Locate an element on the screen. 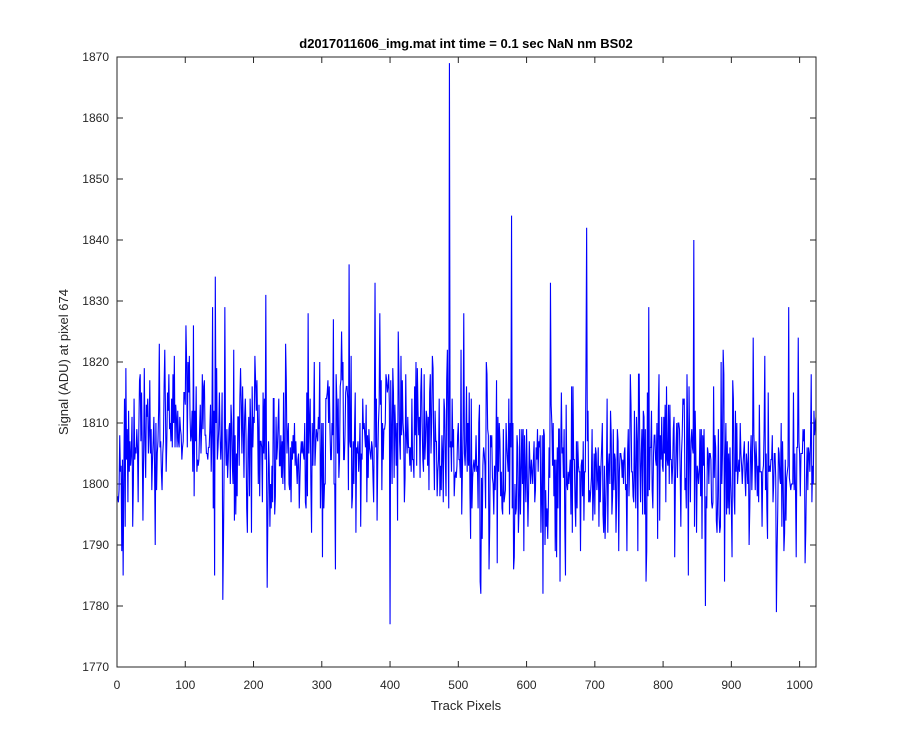  y-tick-label: 1790 is located at coordinates (95, 545).